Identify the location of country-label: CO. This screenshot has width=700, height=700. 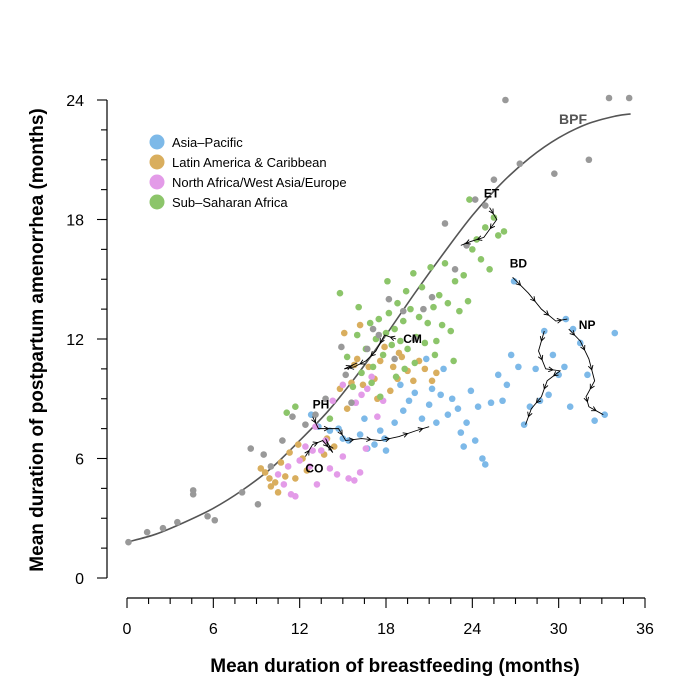
(314, 468).